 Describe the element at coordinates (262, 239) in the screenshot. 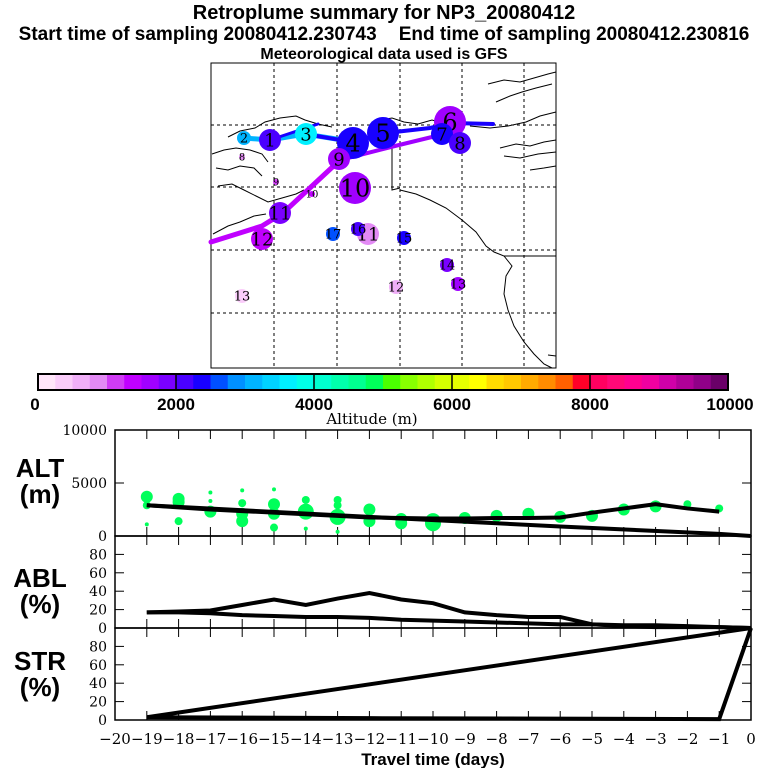

I see `map-point-label: 12` at that location.